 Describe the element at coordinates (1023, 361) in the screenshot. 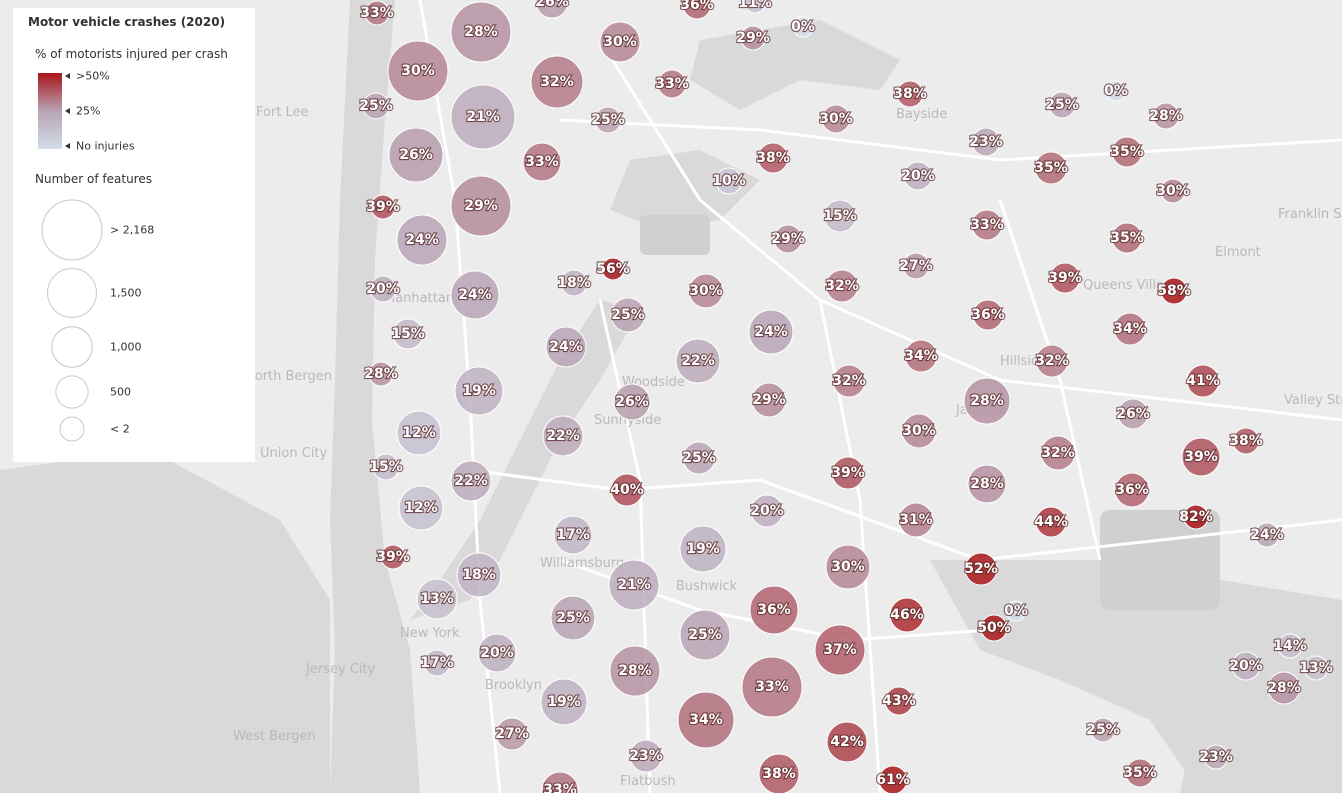

I see `place-label: Hillside` at that location.